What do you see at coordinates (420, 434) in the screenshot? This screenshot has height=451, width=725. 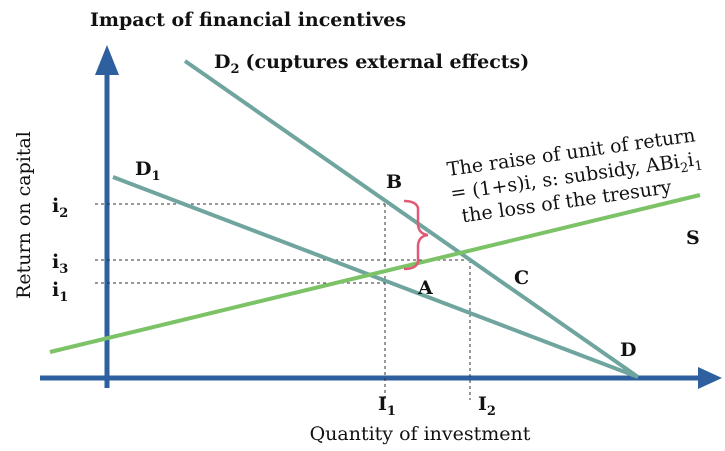 I see `x-axis-label: Quantity of investment` at bounding box center [420, 434].